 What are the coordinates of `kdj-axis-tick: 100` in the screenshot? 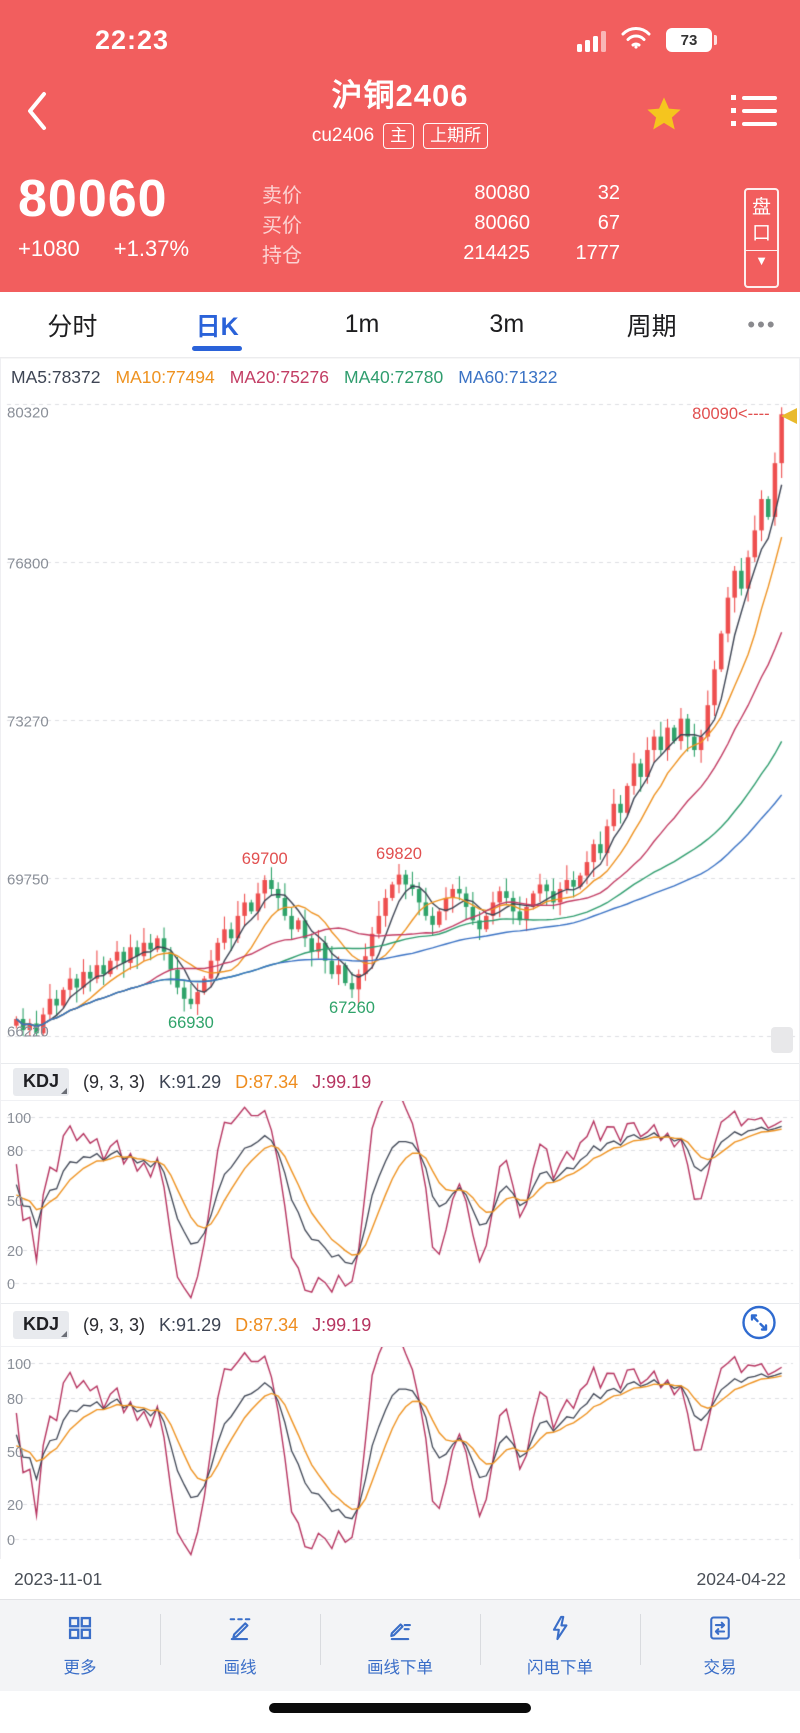 It's located at (19, 1364).